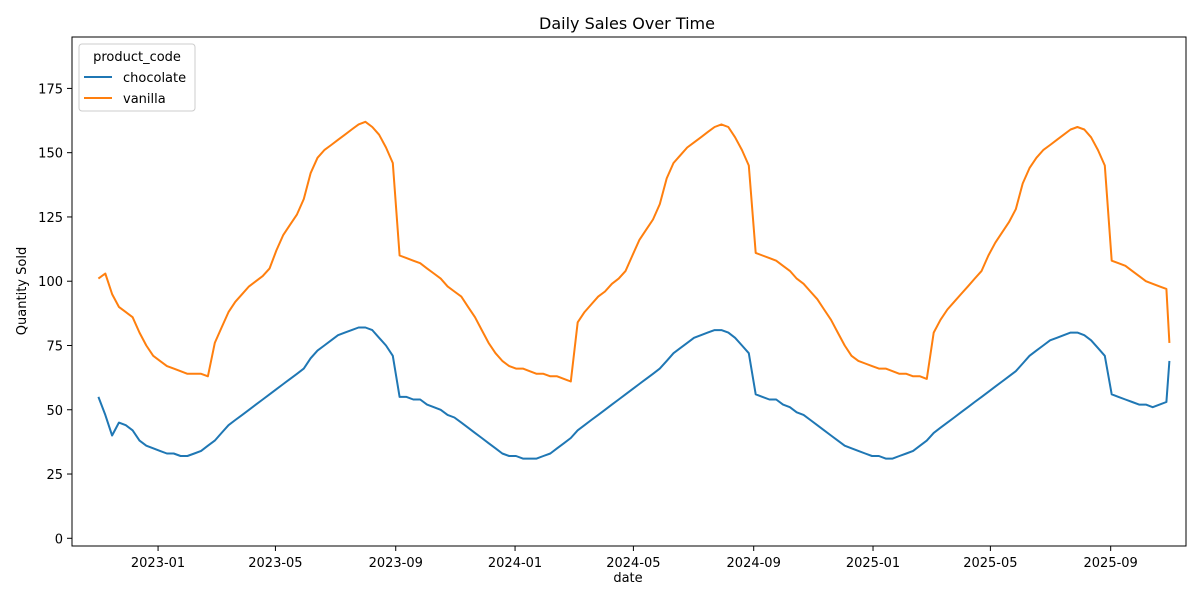  I want to click on y-axis-label: Quantity Sold, so click(22, 291).